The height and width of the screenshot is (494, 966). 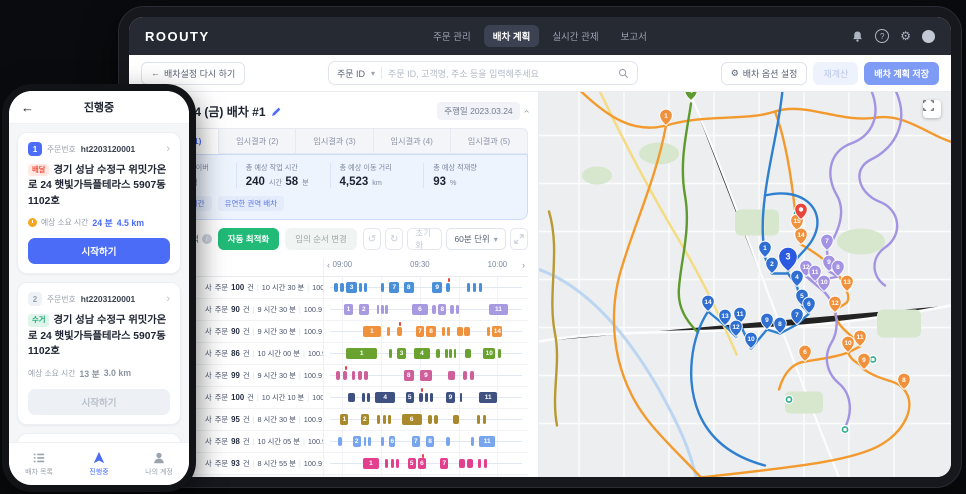 I want to click on save-plan-button: 배차 계획 저장, so click(x=901, y=73).